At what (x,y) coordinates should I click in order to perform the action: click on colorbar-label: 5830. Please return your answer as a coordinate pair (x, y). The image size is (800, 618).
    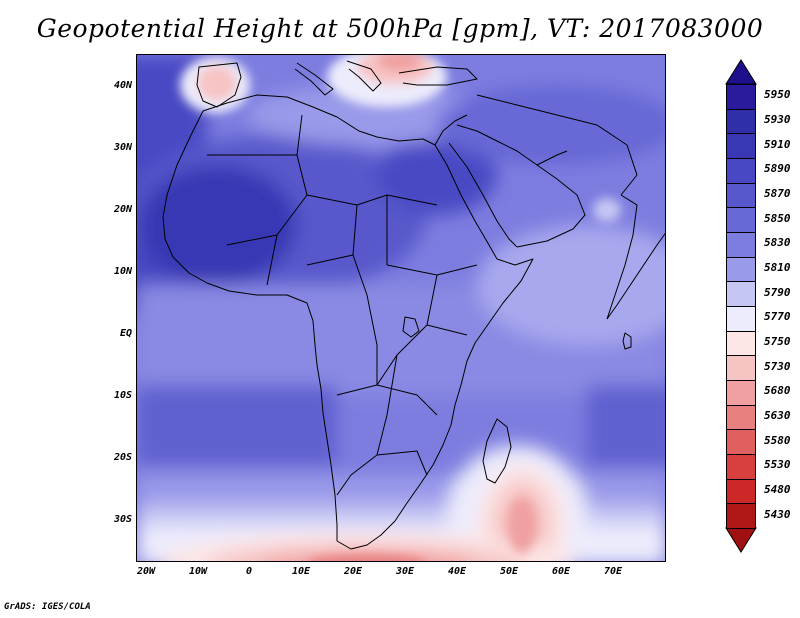
    Looking at the image, I should click on (777, 243).